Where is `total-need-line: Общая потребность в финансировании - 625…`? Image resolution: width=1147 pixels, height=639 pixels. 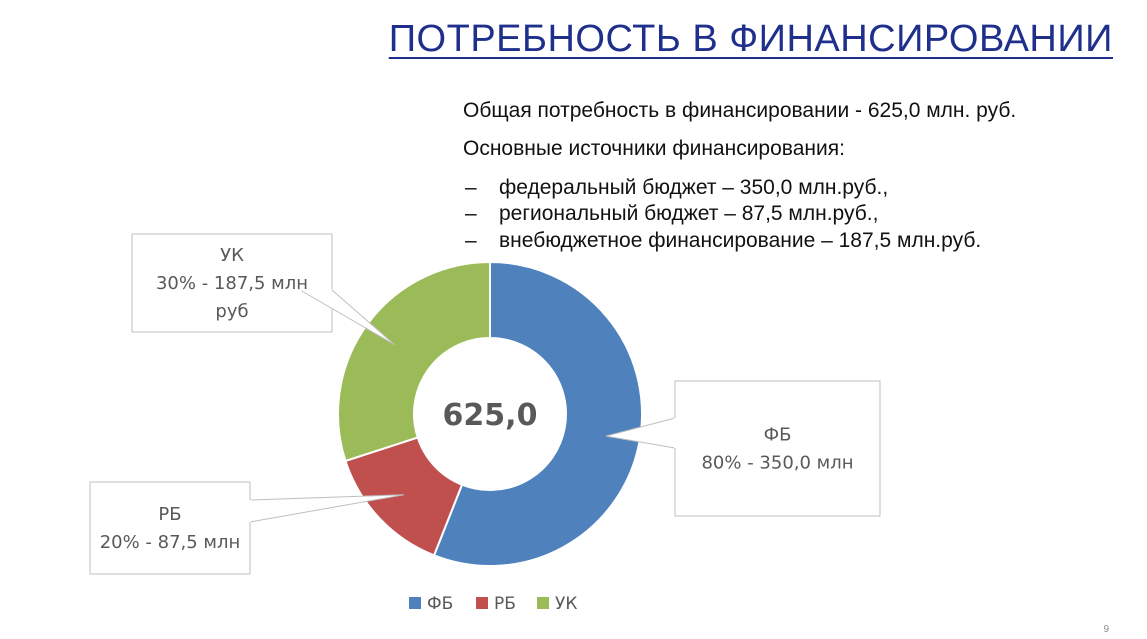 total-need-line: Общая потребность в финансировании - 625… is located at coordinates (740, 110).